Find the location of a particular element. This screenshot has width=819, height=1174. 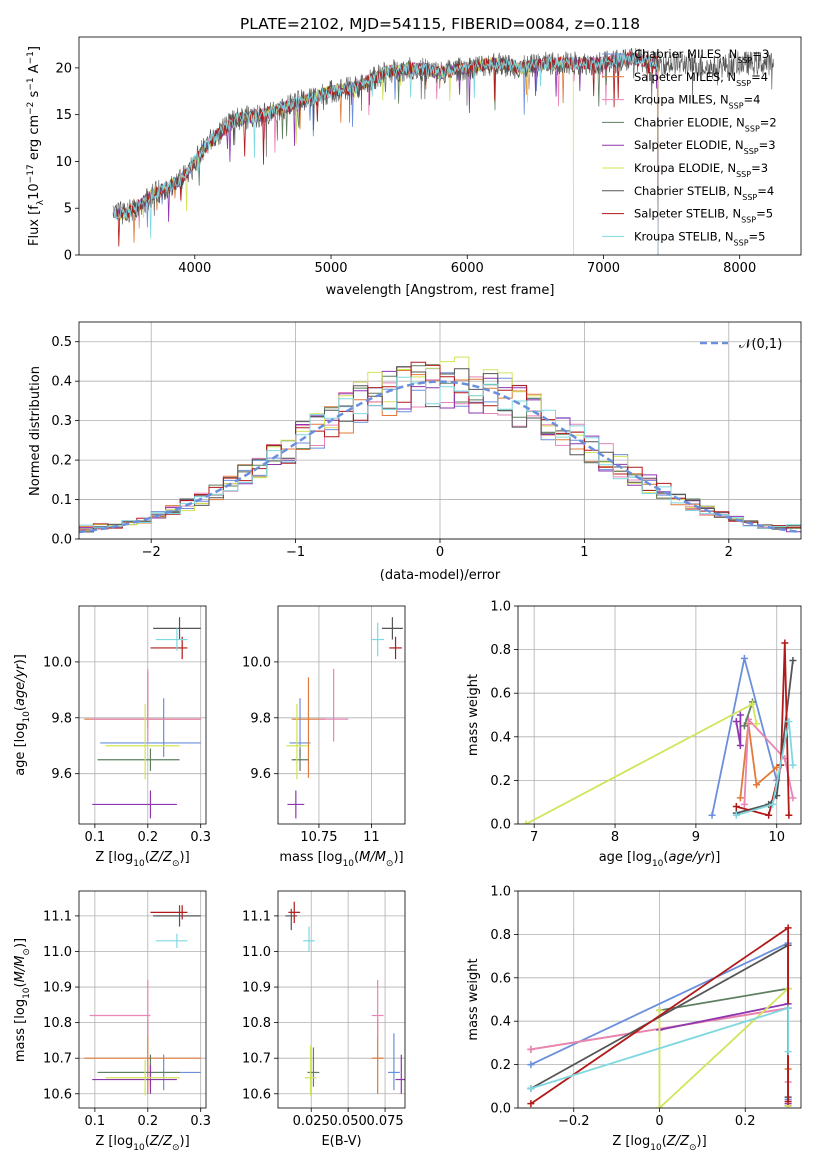

normal-reference-curve is located at coordinates (440, 457).